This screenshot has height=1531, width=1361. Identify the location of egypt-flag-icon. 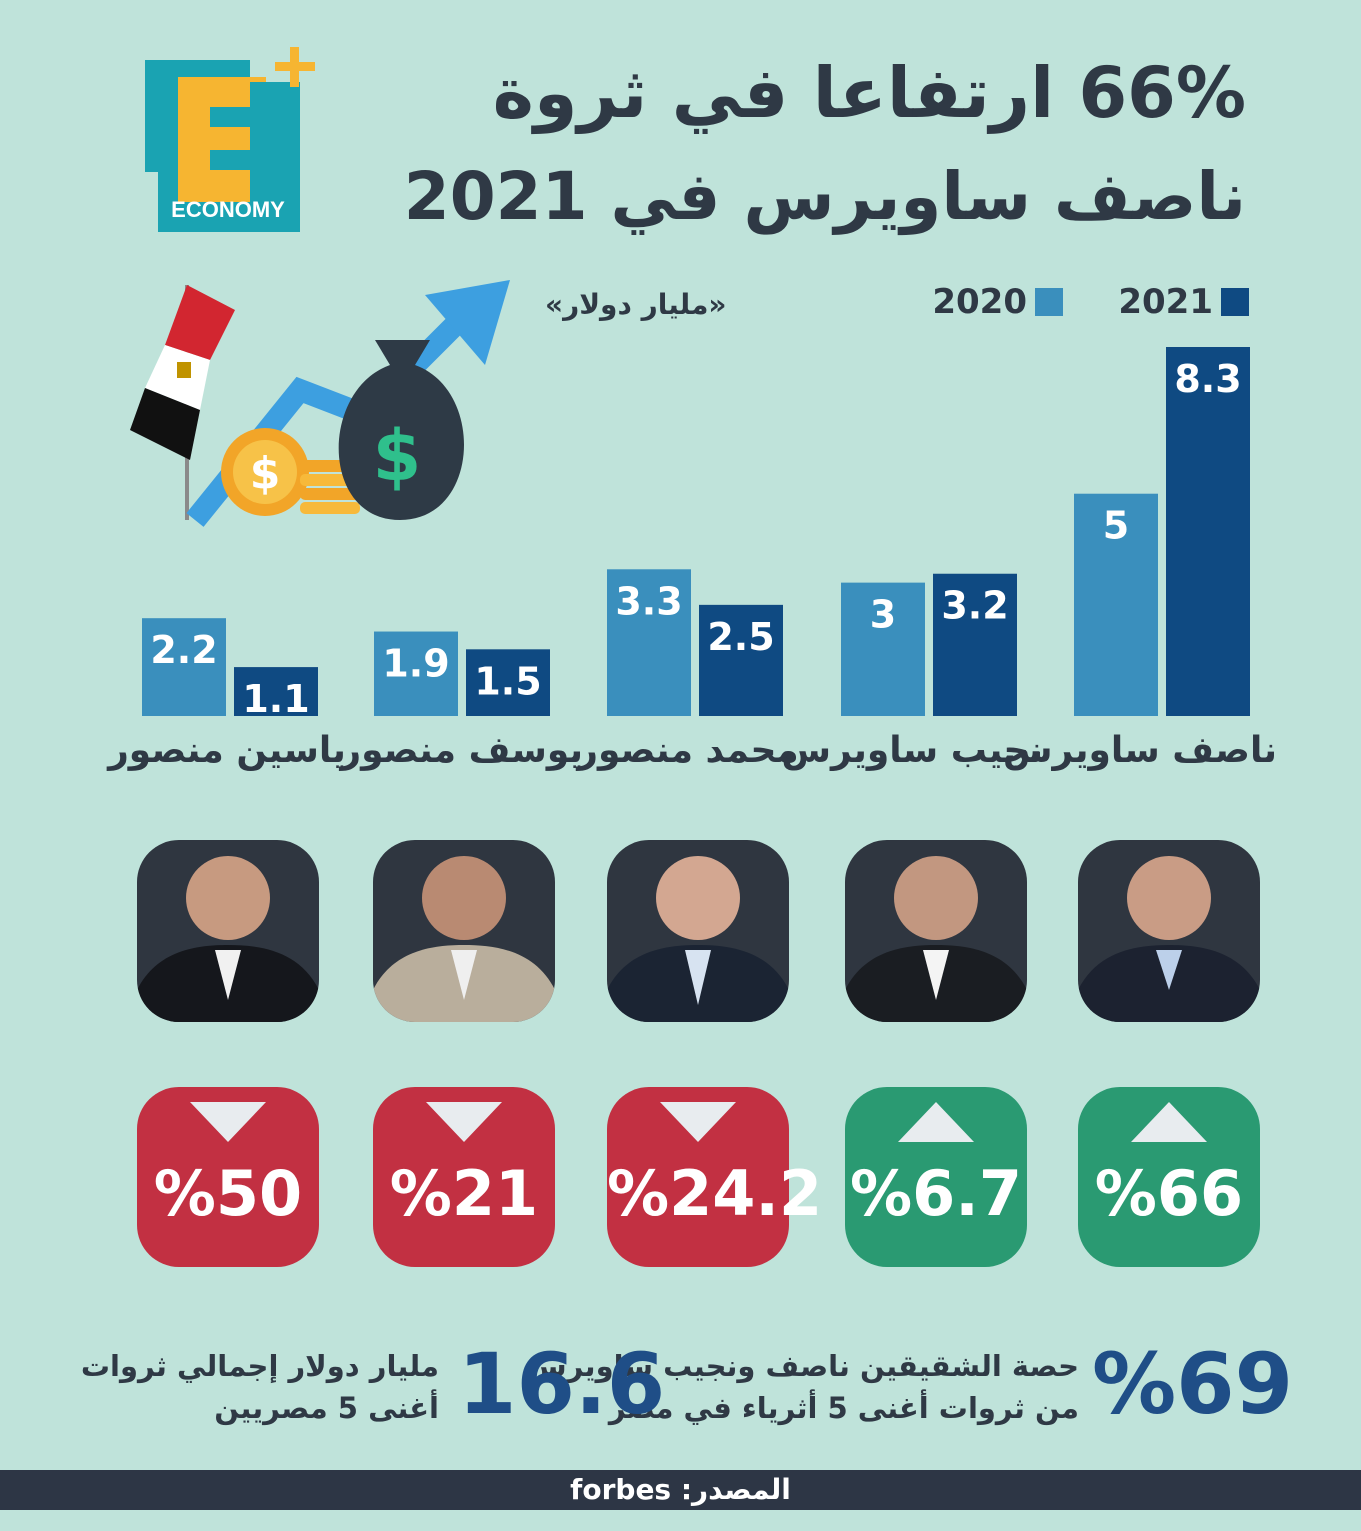
(182, 402).